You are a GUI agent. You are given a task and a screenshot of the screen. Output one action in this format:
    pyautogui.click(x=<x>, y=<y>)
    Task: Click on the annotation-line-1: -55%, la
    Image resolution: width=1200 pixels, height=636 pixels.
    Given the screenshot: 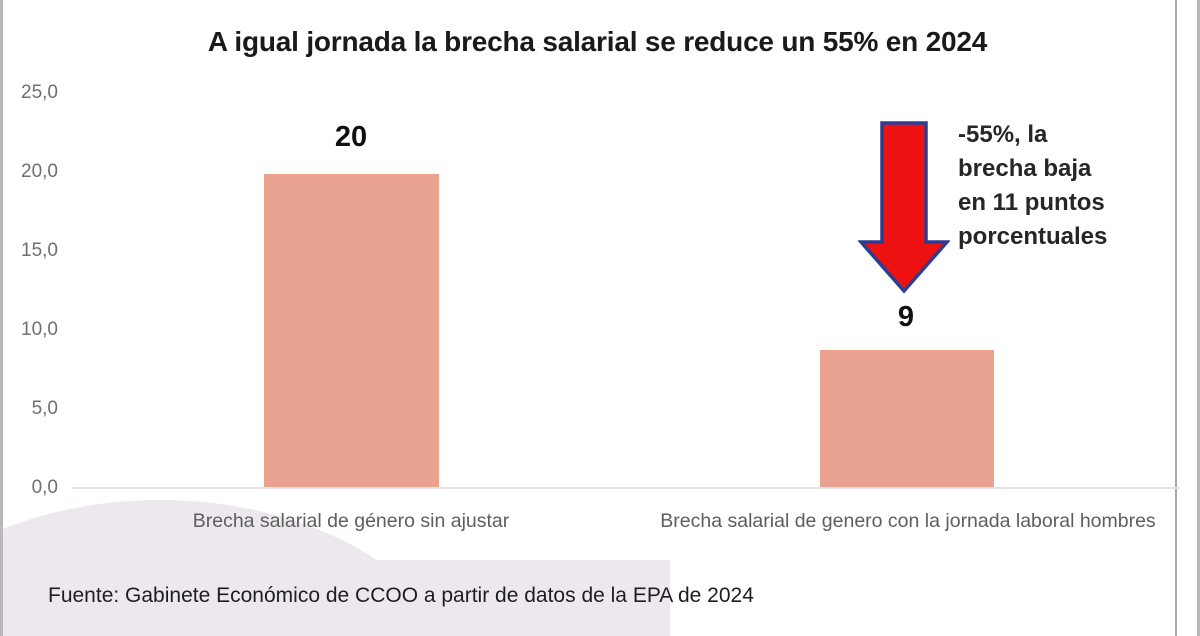 What is the action you would take?
    pyautogui.click(x=1003, y=134)
    